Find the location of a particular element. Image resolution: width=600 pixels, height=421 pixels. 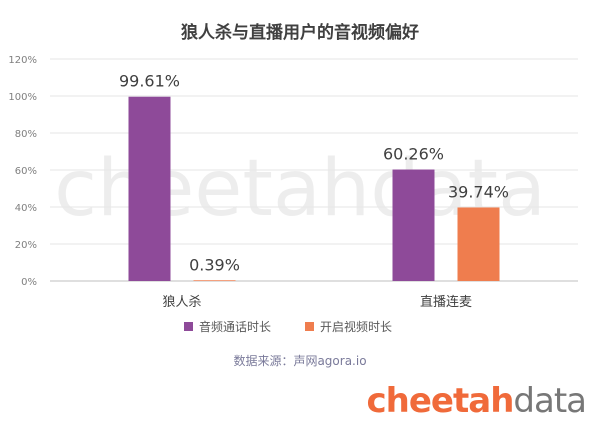

chart-title: 狼人杀与直播用户的音视频偏好 is located at coordinates (300, 33).